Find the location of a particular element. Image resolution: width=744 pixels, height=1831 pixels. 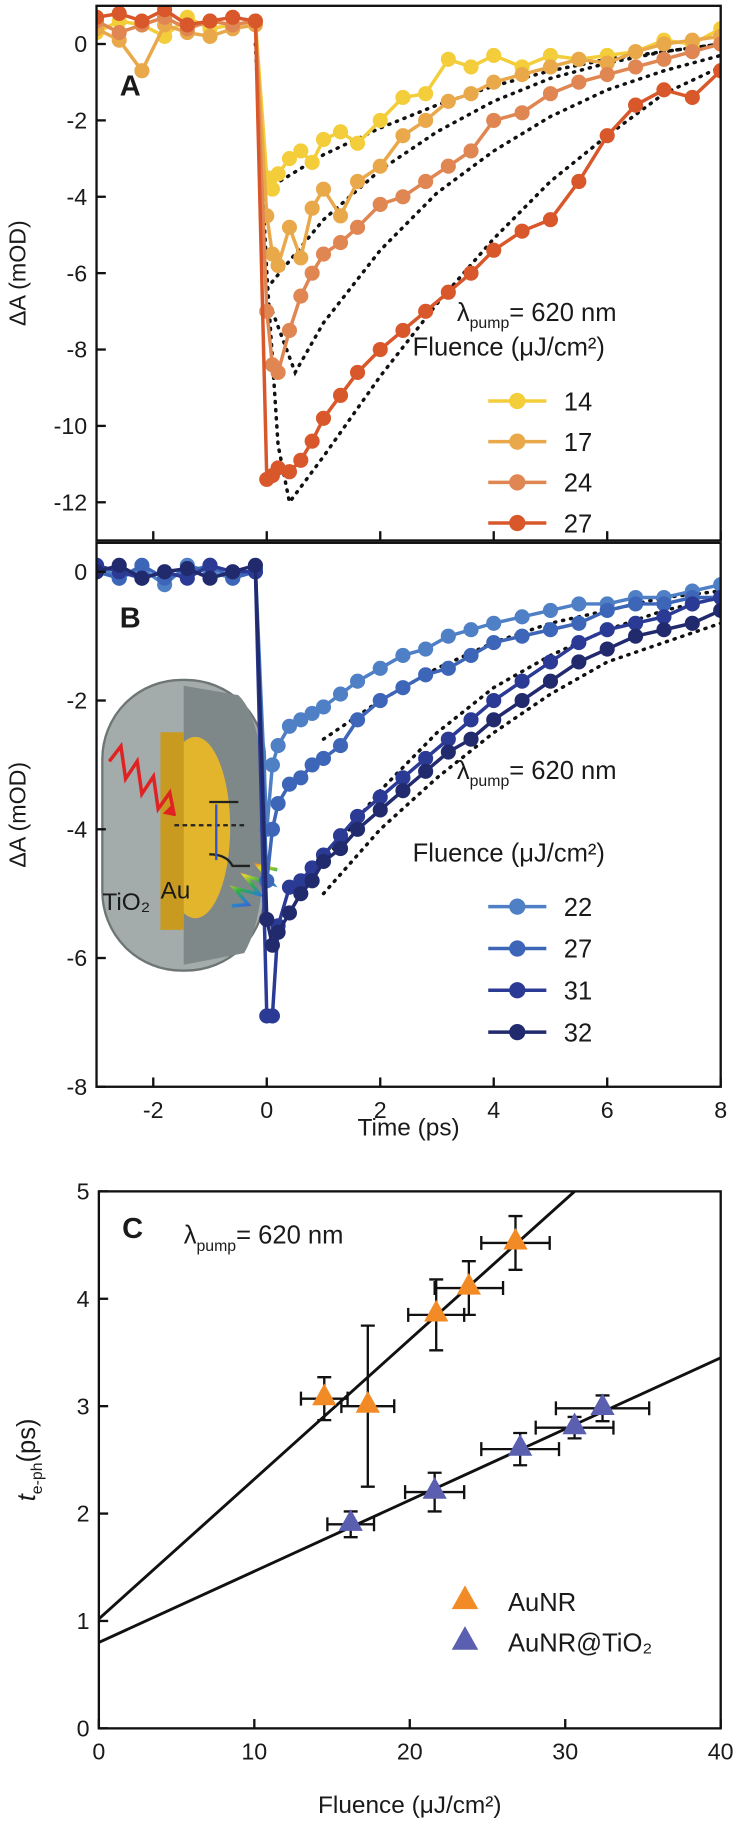

y-tick-label: -2 is located at coordinates (77, 121).